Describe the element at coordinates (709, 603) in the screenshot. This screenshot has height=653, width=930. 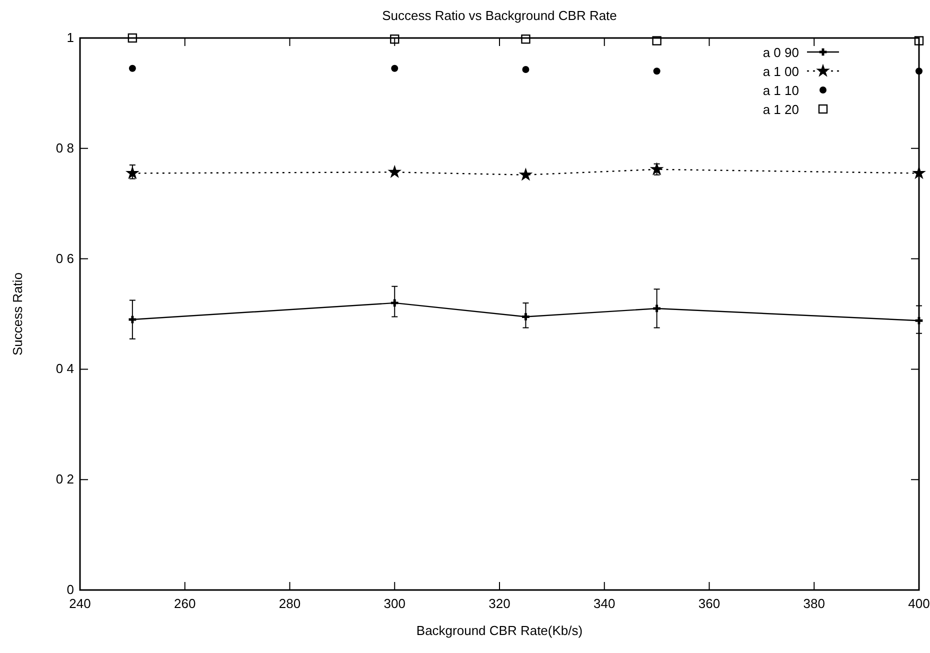
I see `x-tick-label: 360` at that location.